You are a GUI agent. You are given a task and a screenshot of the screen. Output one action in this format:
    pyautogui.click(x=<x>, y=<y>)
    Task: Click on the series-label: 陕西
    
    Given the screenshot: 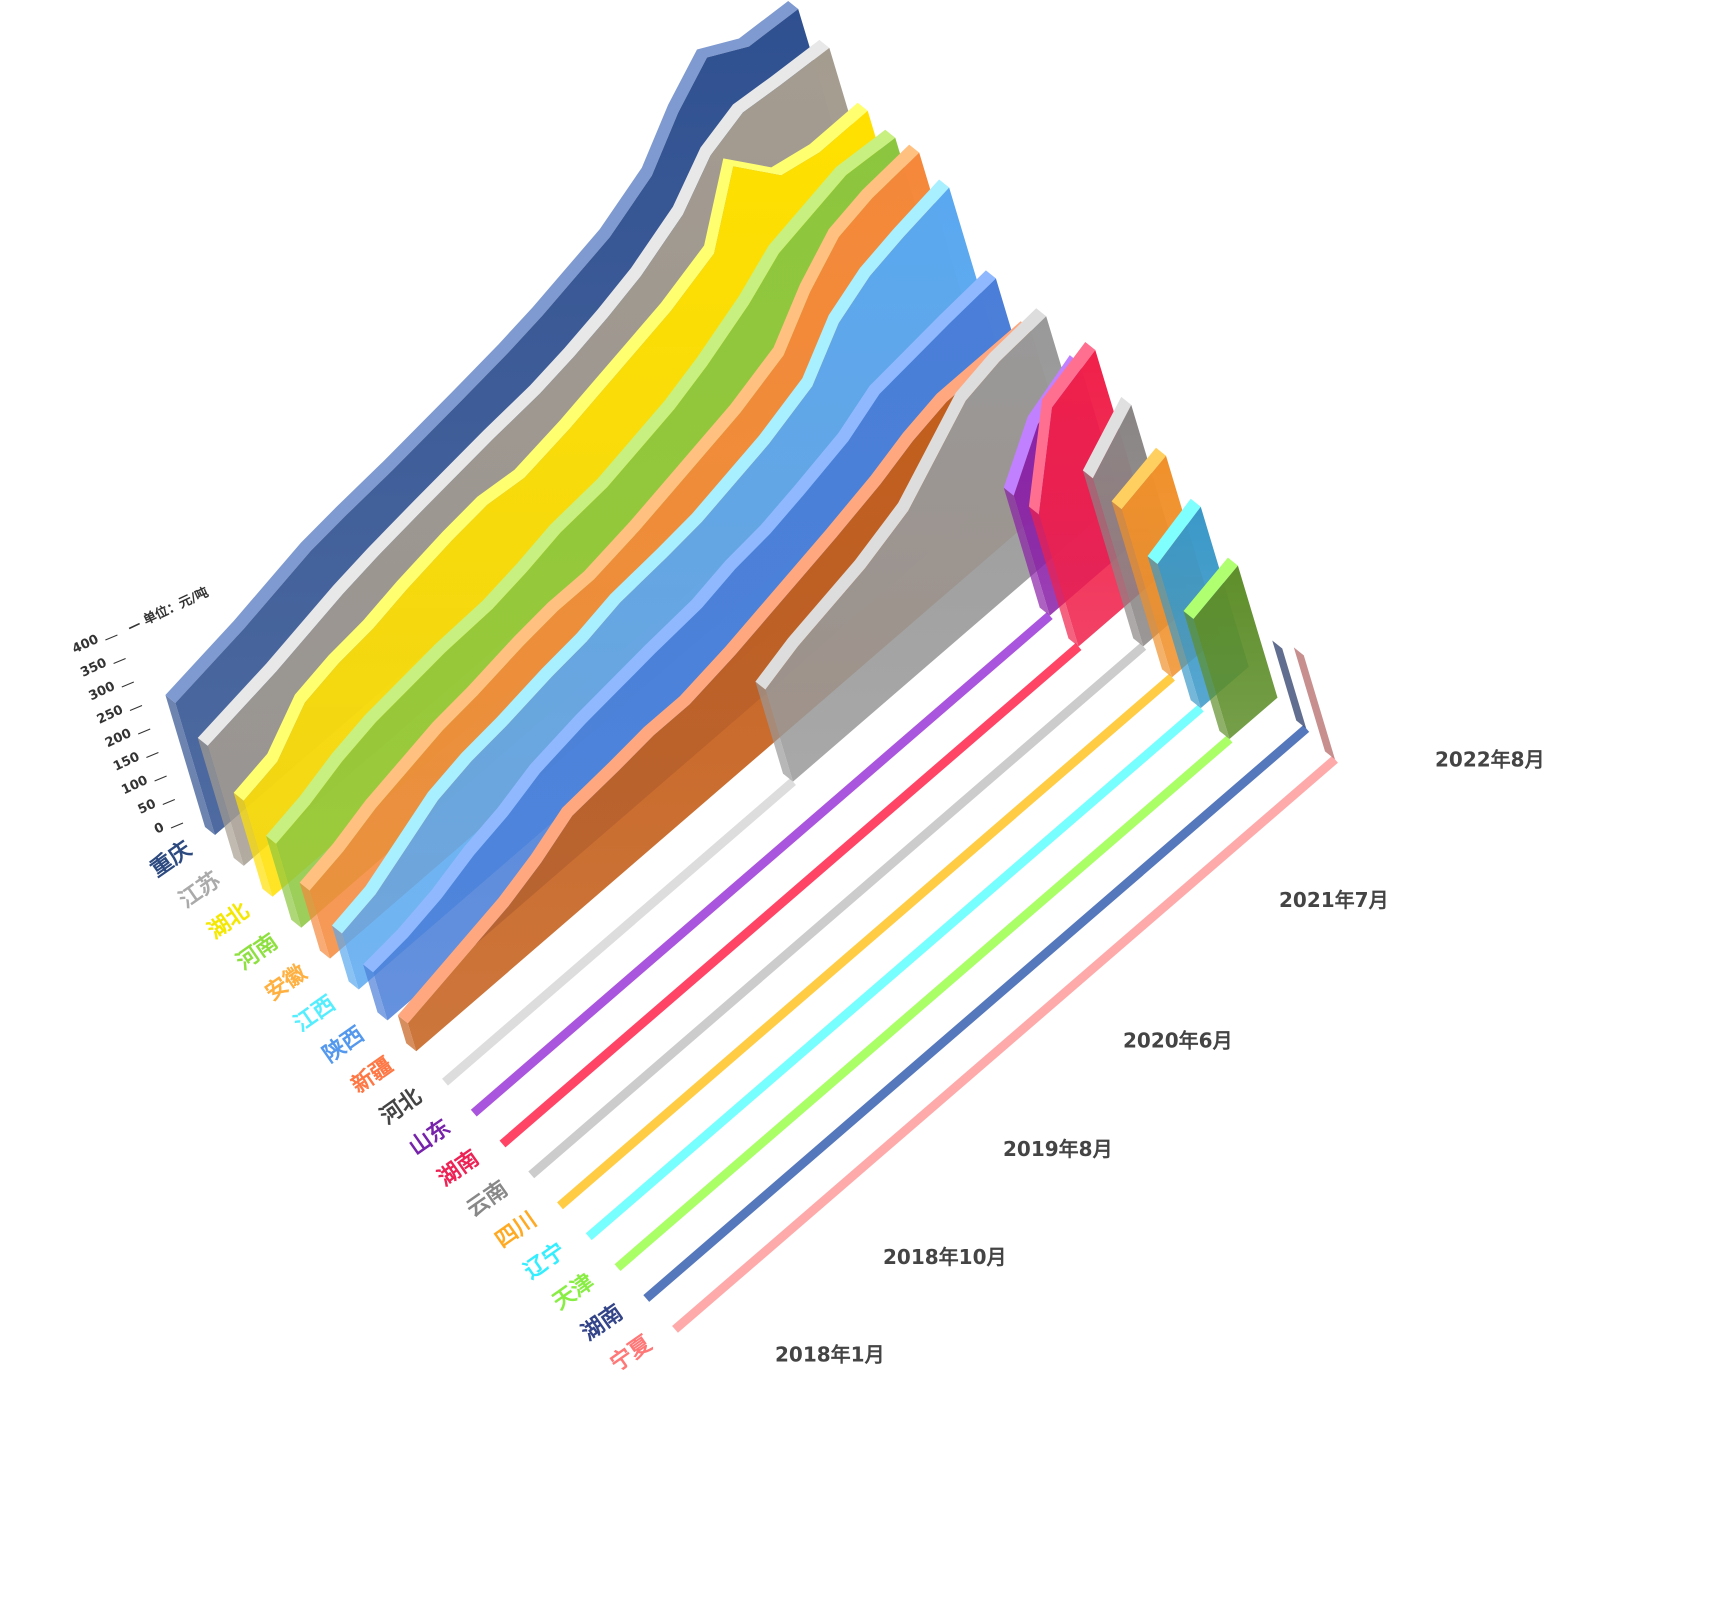 What is the action you would take?
    pyautogui.click(x=344, y=1045)
    